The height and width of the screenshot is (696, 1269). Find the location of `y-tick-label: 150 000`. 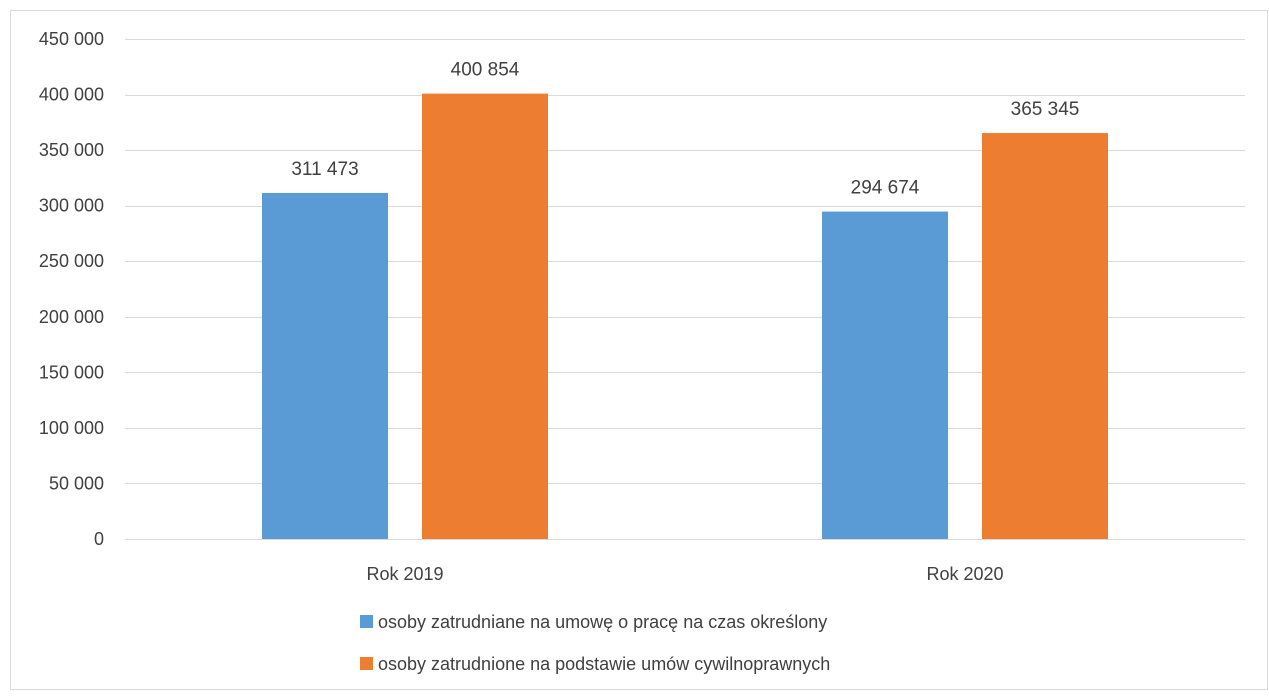

y-tick-label: 150 000 is located at coordinates (71, 372).